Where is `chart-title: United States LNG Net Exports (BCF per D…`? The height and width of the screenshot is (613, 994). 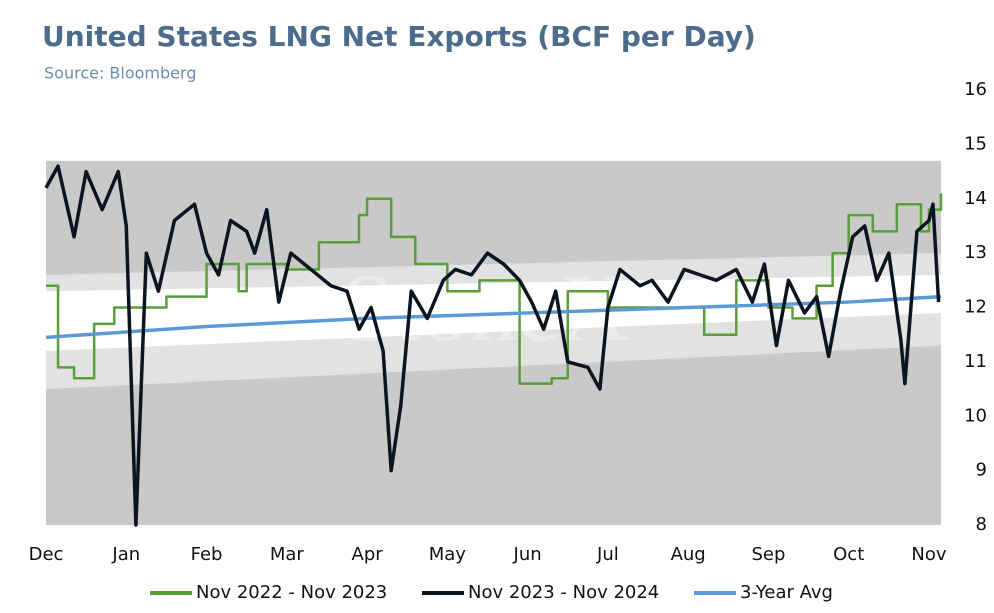 chart-title: United States LNG Net Exports (BCF per D… is located at coordinates (399, 36).